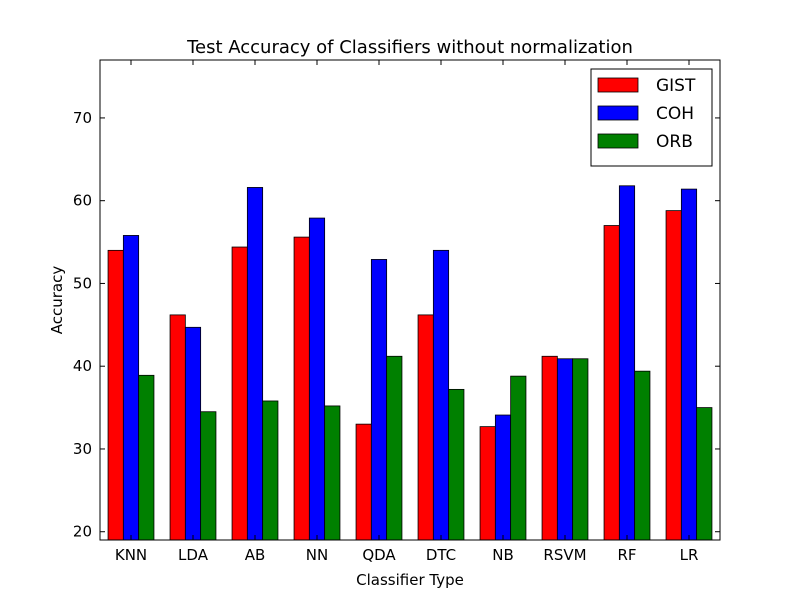 The width and height of the screenshot is (800, 600). What do you see at coordinates (674, 142) in the screenshot?
I see `legend-label-orb: ORB` at bounding box center [674, 142].